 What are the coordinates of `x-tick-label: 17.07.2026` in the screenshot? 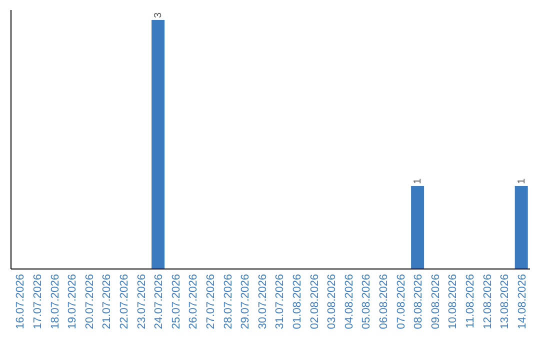 It's located at (38, 302).